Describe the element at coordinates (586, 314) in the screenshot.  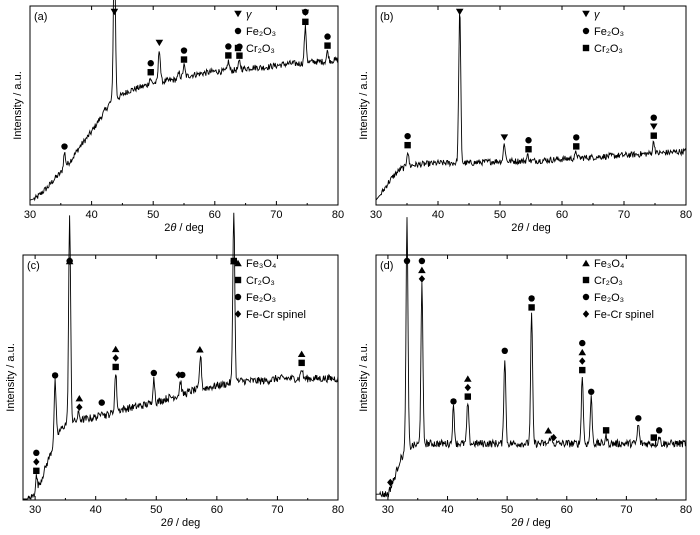
I see `diamond-legend-icon` at that location.